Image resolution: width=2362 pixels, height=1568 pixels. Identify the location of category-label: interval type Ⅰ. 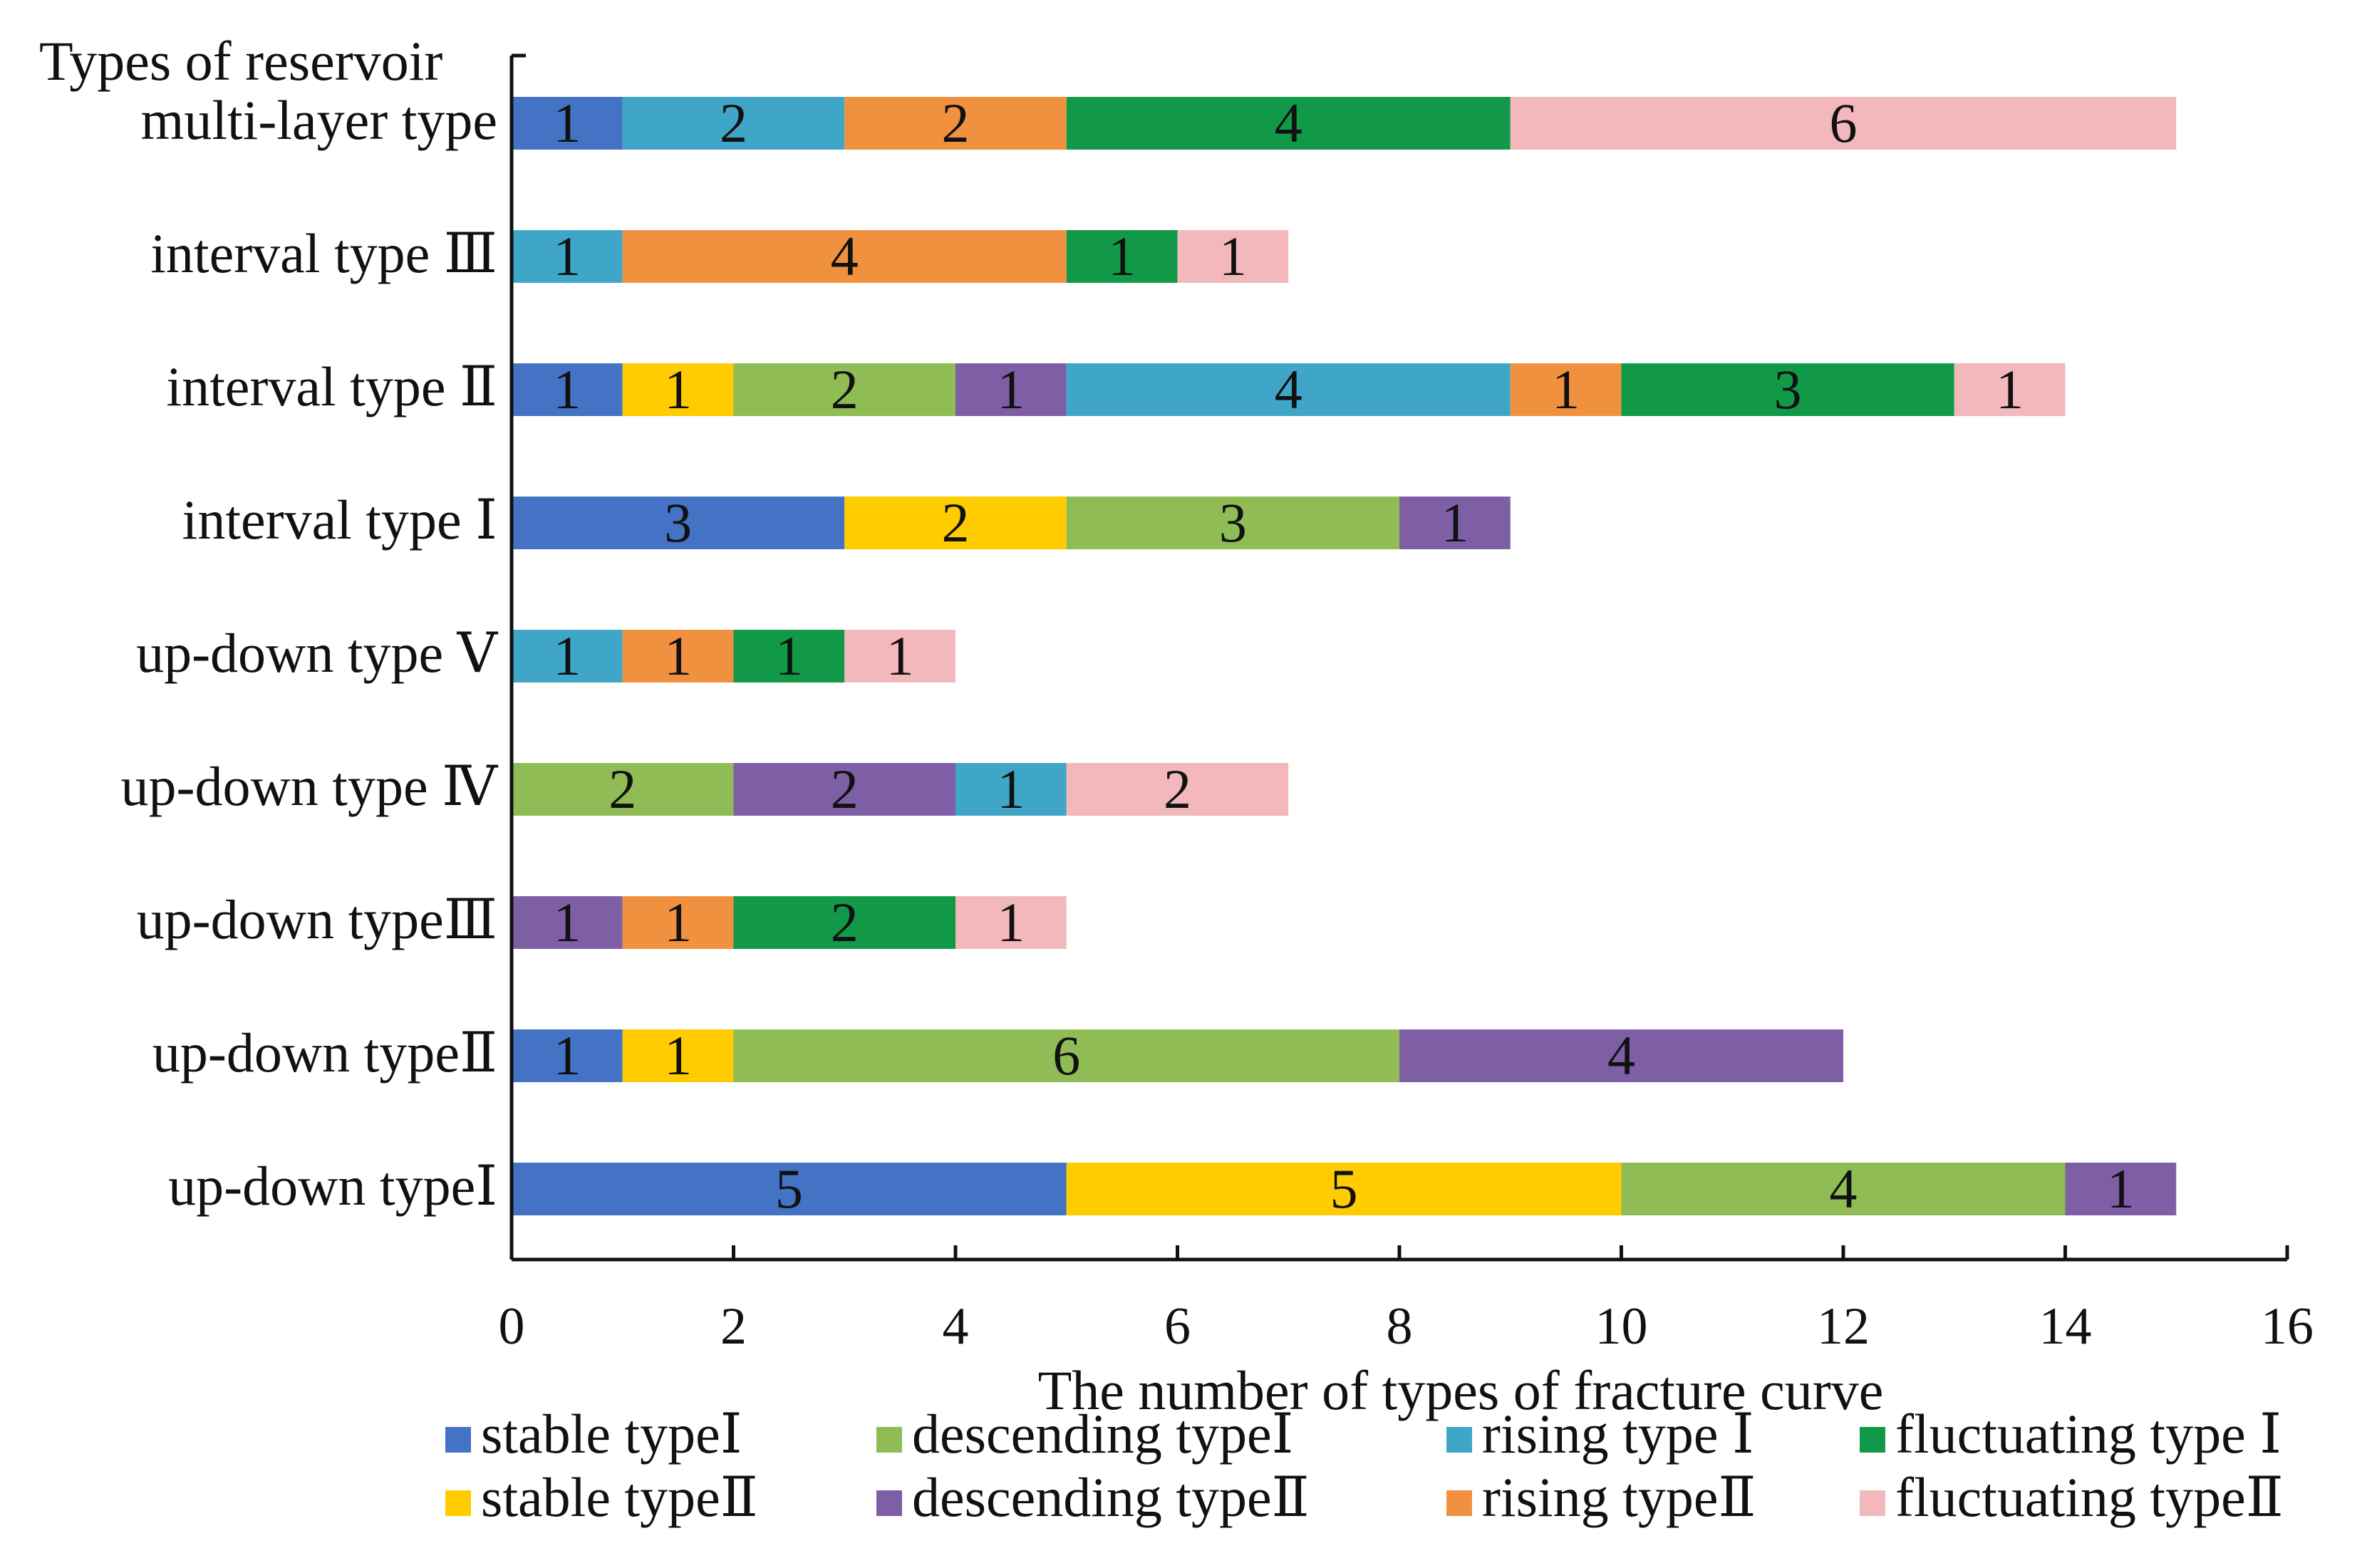
(339, 520).